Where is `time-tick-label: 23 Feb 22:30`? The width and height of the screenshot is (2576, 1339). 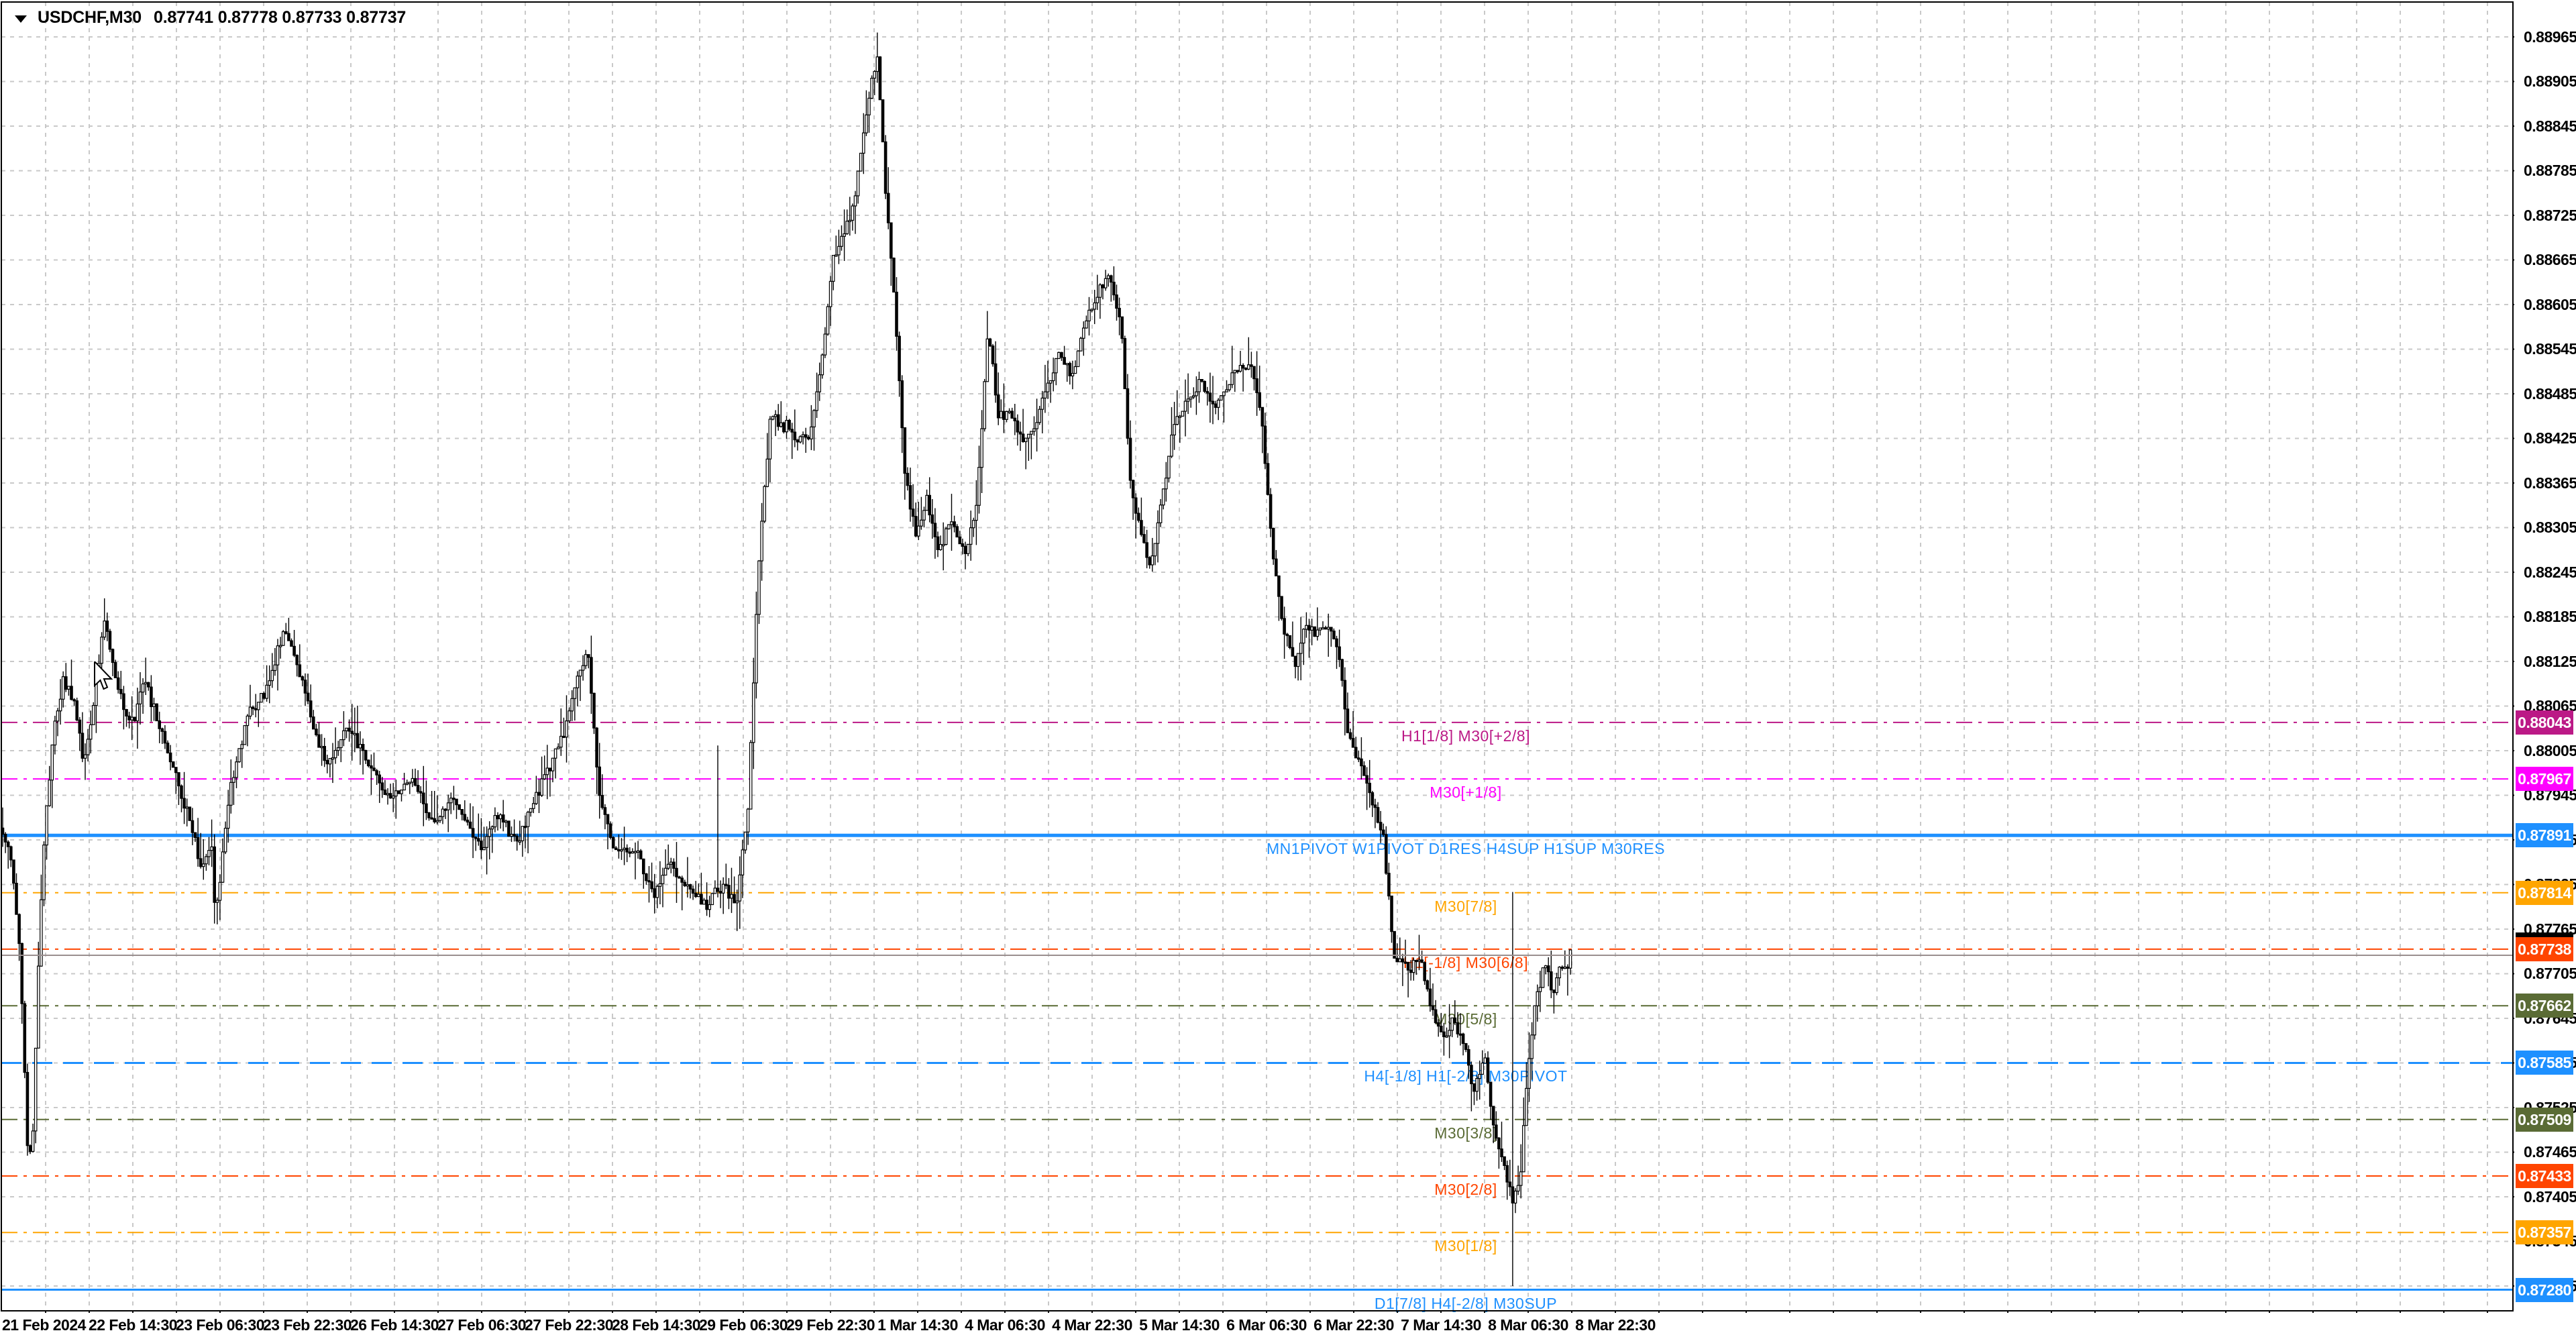 time-tick-label: 23 Feb 22:30 is located at coordinates (307, 1325).